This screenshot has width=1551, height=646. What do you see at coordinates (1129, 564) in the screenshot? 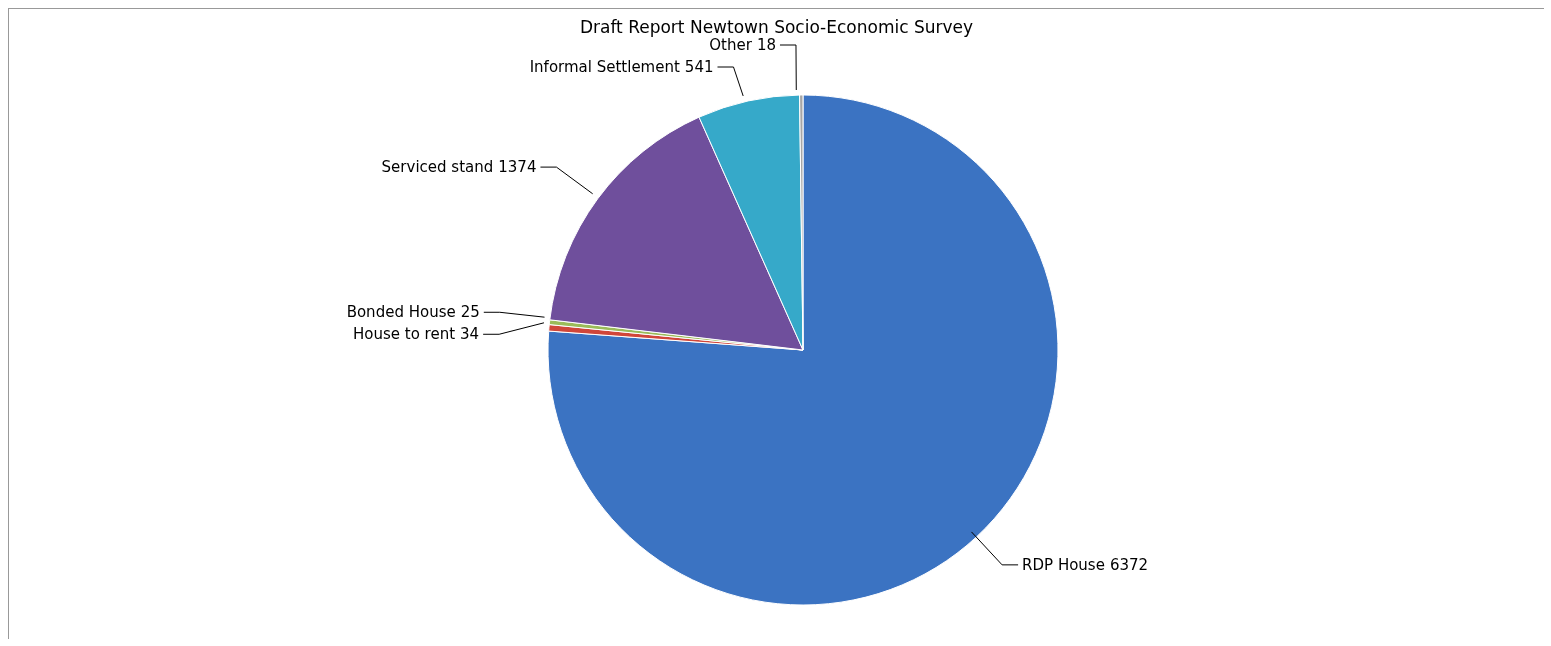
I see `data-label: 6372` at bounding box center [1129, 564].